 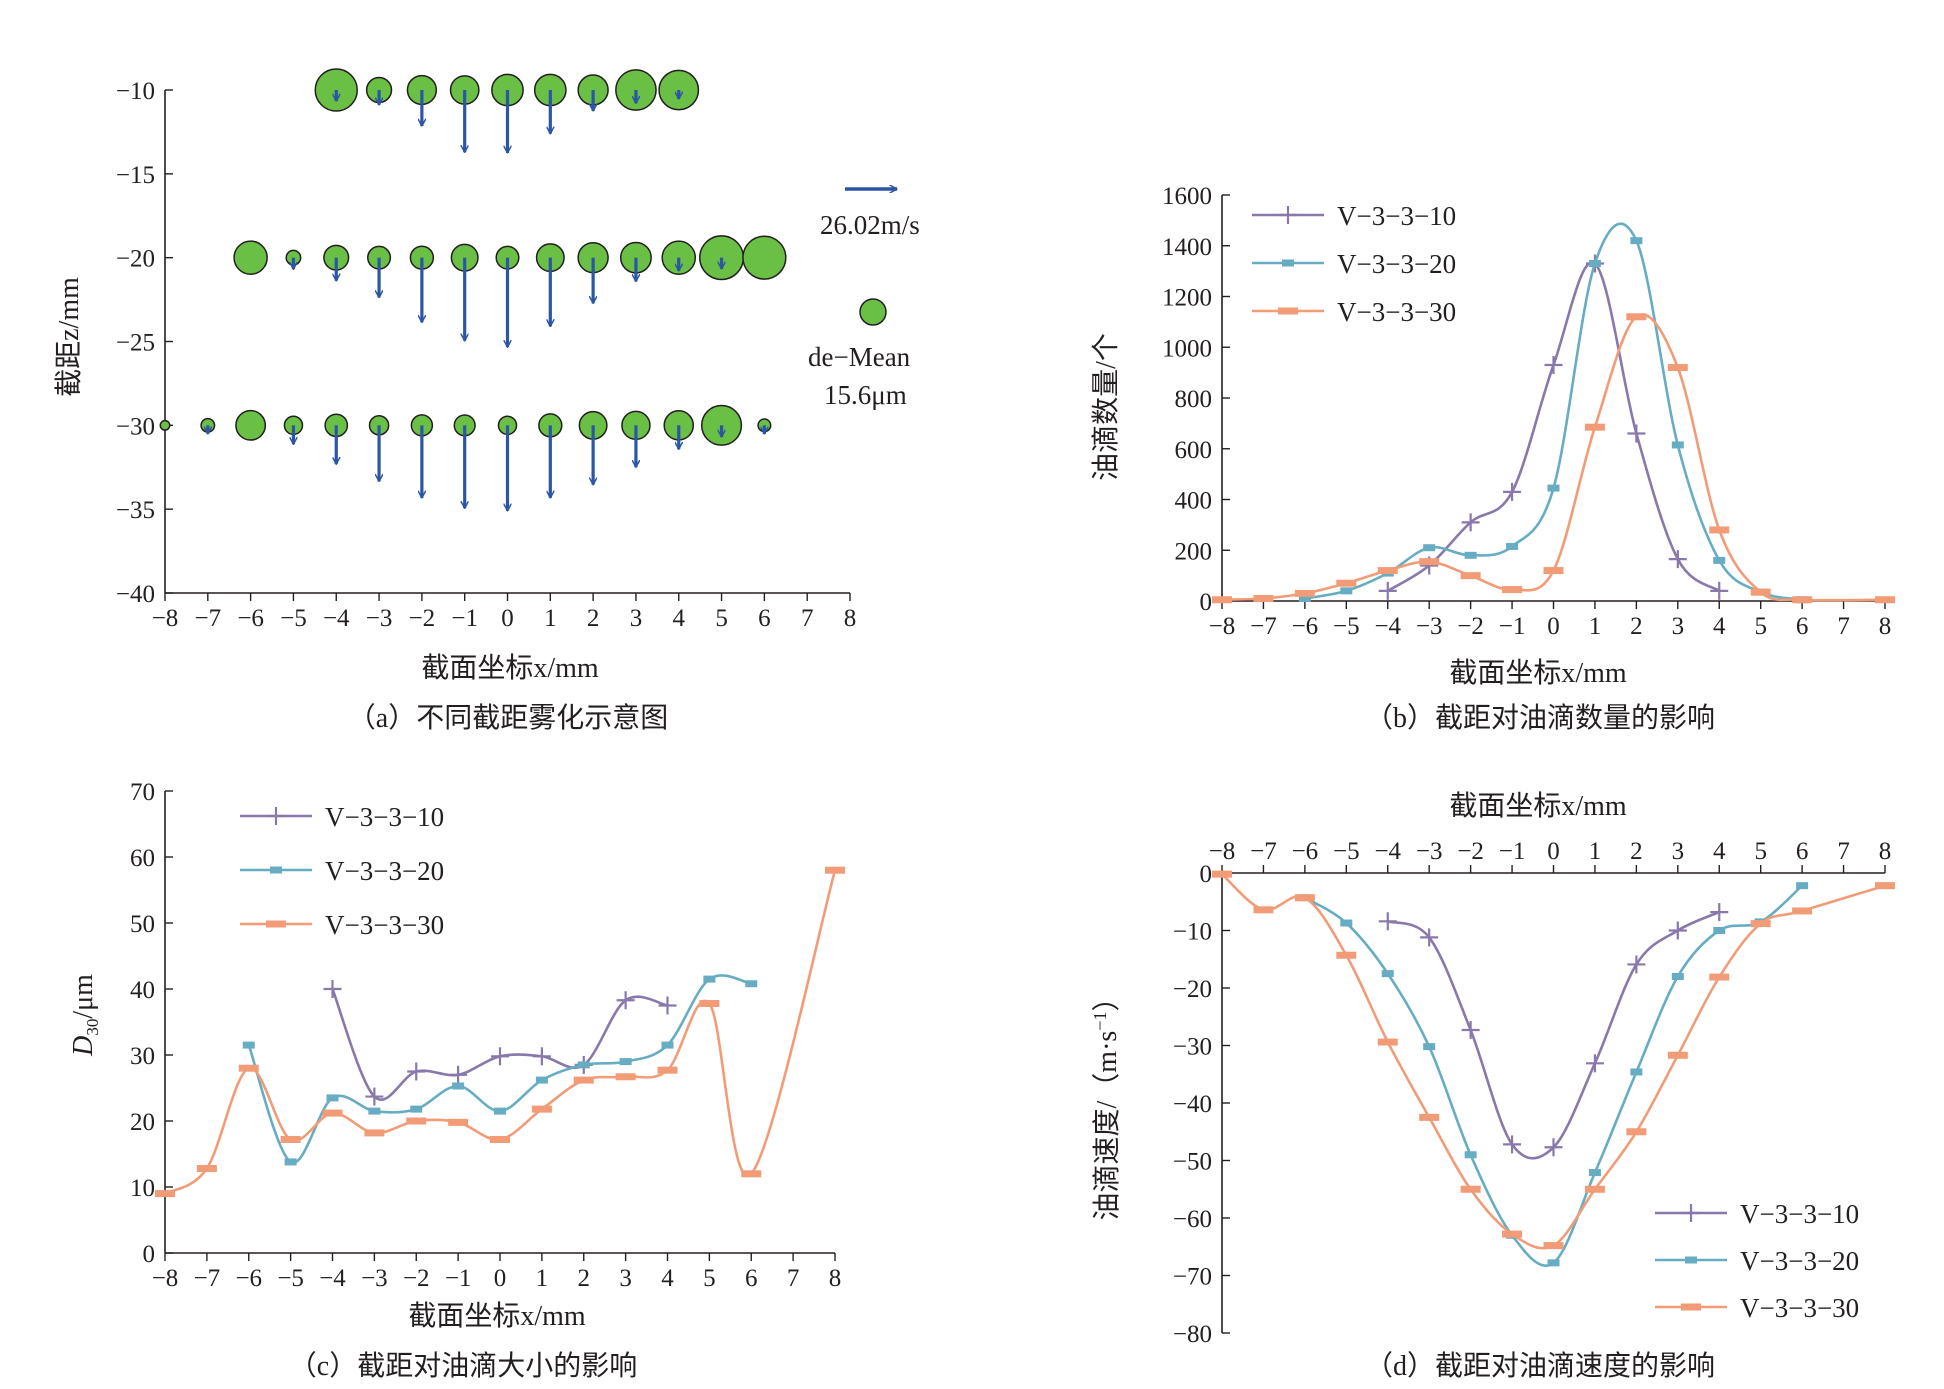 I want to click on y-tick-label: −30, so click(x=1192, y=1047).